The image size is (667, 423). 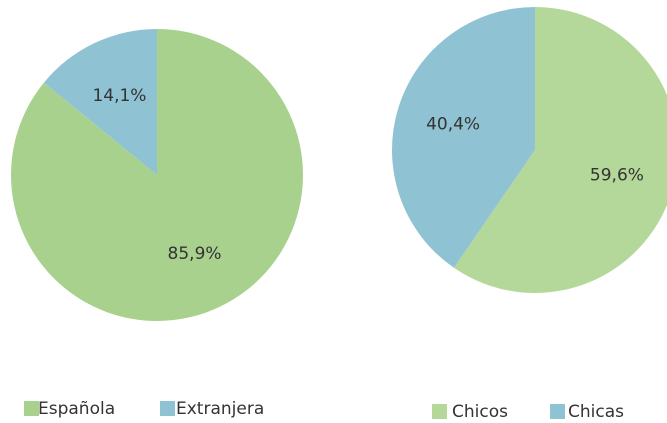 What do you see at coordinates (195, 254) in the screenshot?
I see `data-label: 85,9%` at bounding box center [195, 254].